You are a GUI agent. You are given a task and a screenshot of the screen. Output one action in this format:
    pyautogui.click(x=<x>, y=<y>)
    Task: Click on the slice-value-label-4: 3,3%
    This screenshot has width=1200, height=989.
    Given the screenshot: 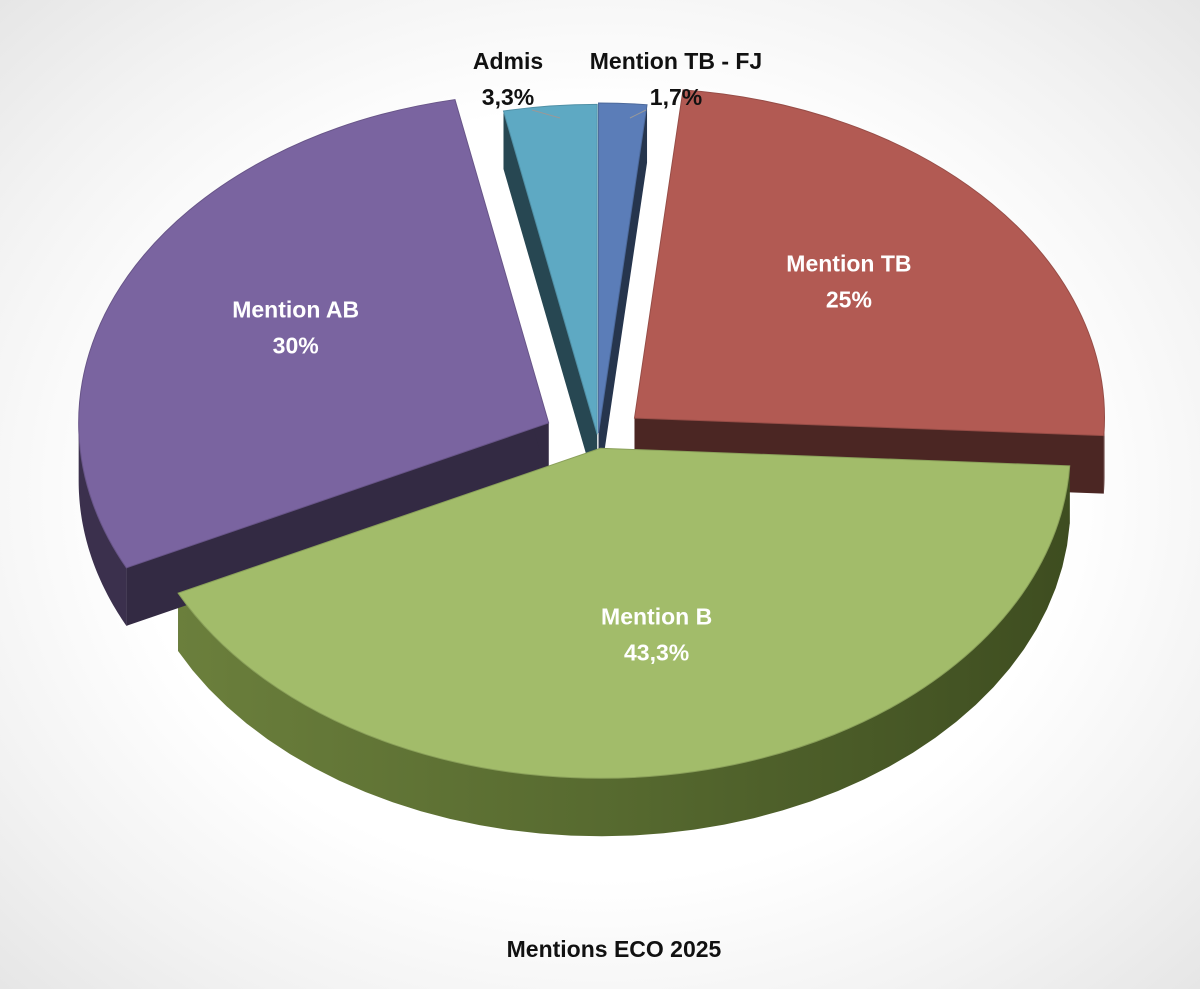 What is the action you would take?
    pyautogui.click(x=508, y=97)
    